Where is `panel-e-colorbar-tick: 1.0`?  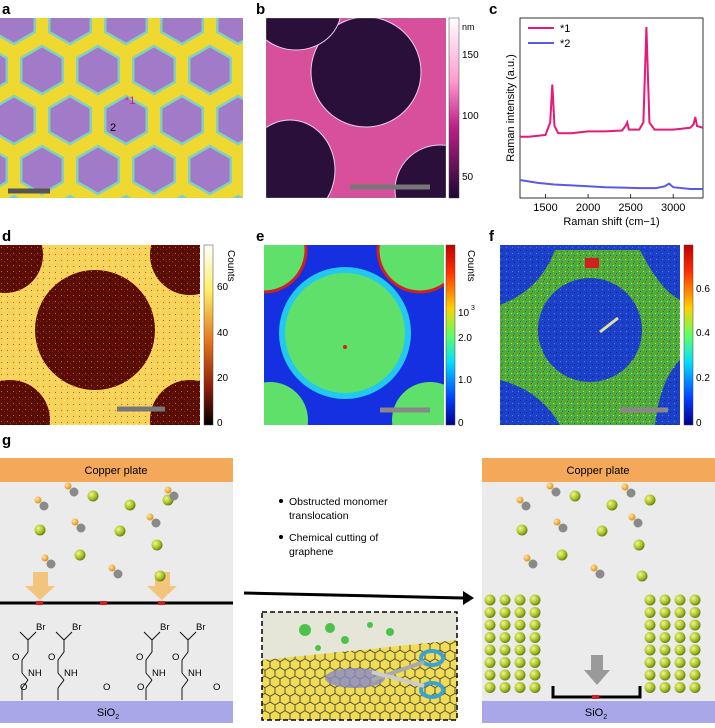 panel-e-colorbar-tick: 1.0 is located at coordinates (465, 380).